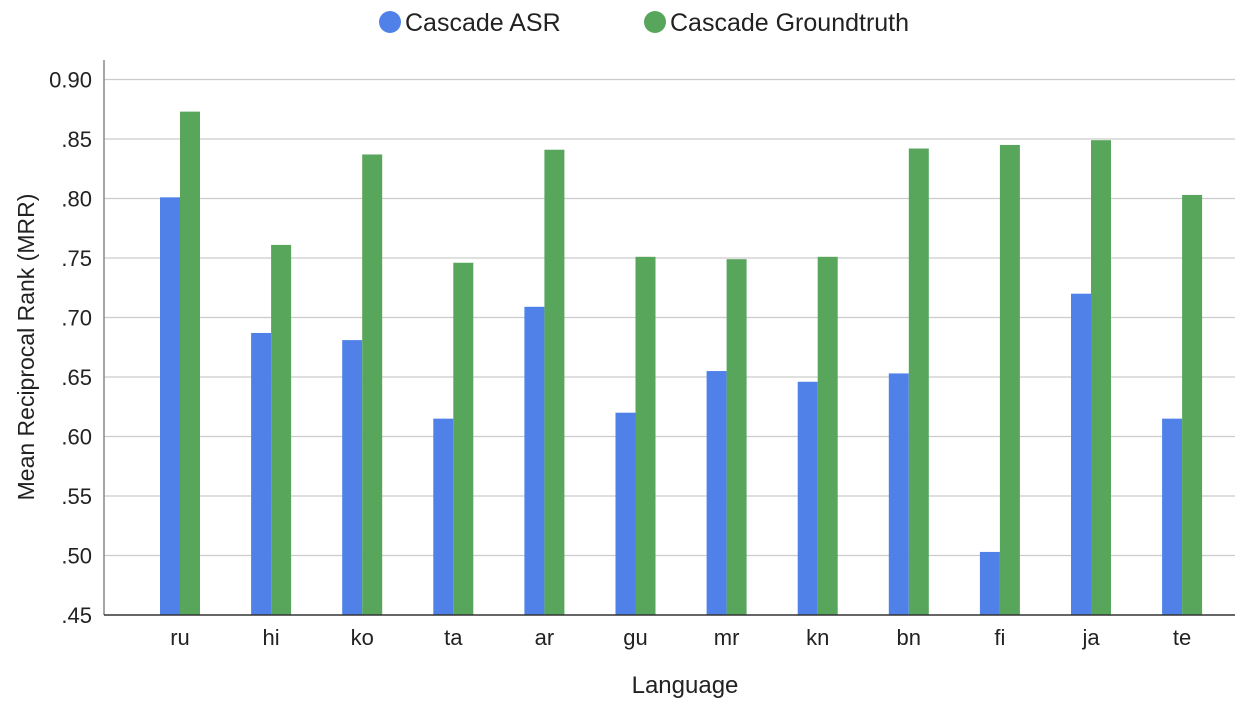  Describe the element at coordinates (789, 23) in the screenshot. I see `legend-label: Cascade Groundtruth` at that location.